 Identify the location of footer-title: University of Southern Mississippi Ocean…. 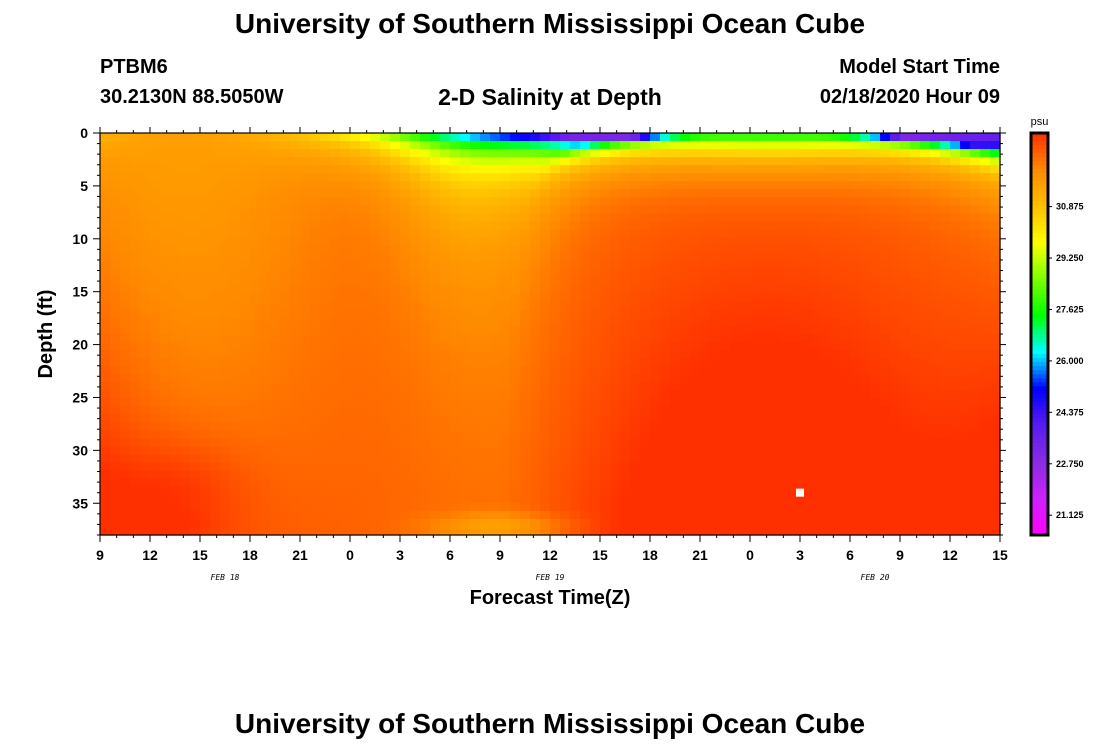
(550, 723).